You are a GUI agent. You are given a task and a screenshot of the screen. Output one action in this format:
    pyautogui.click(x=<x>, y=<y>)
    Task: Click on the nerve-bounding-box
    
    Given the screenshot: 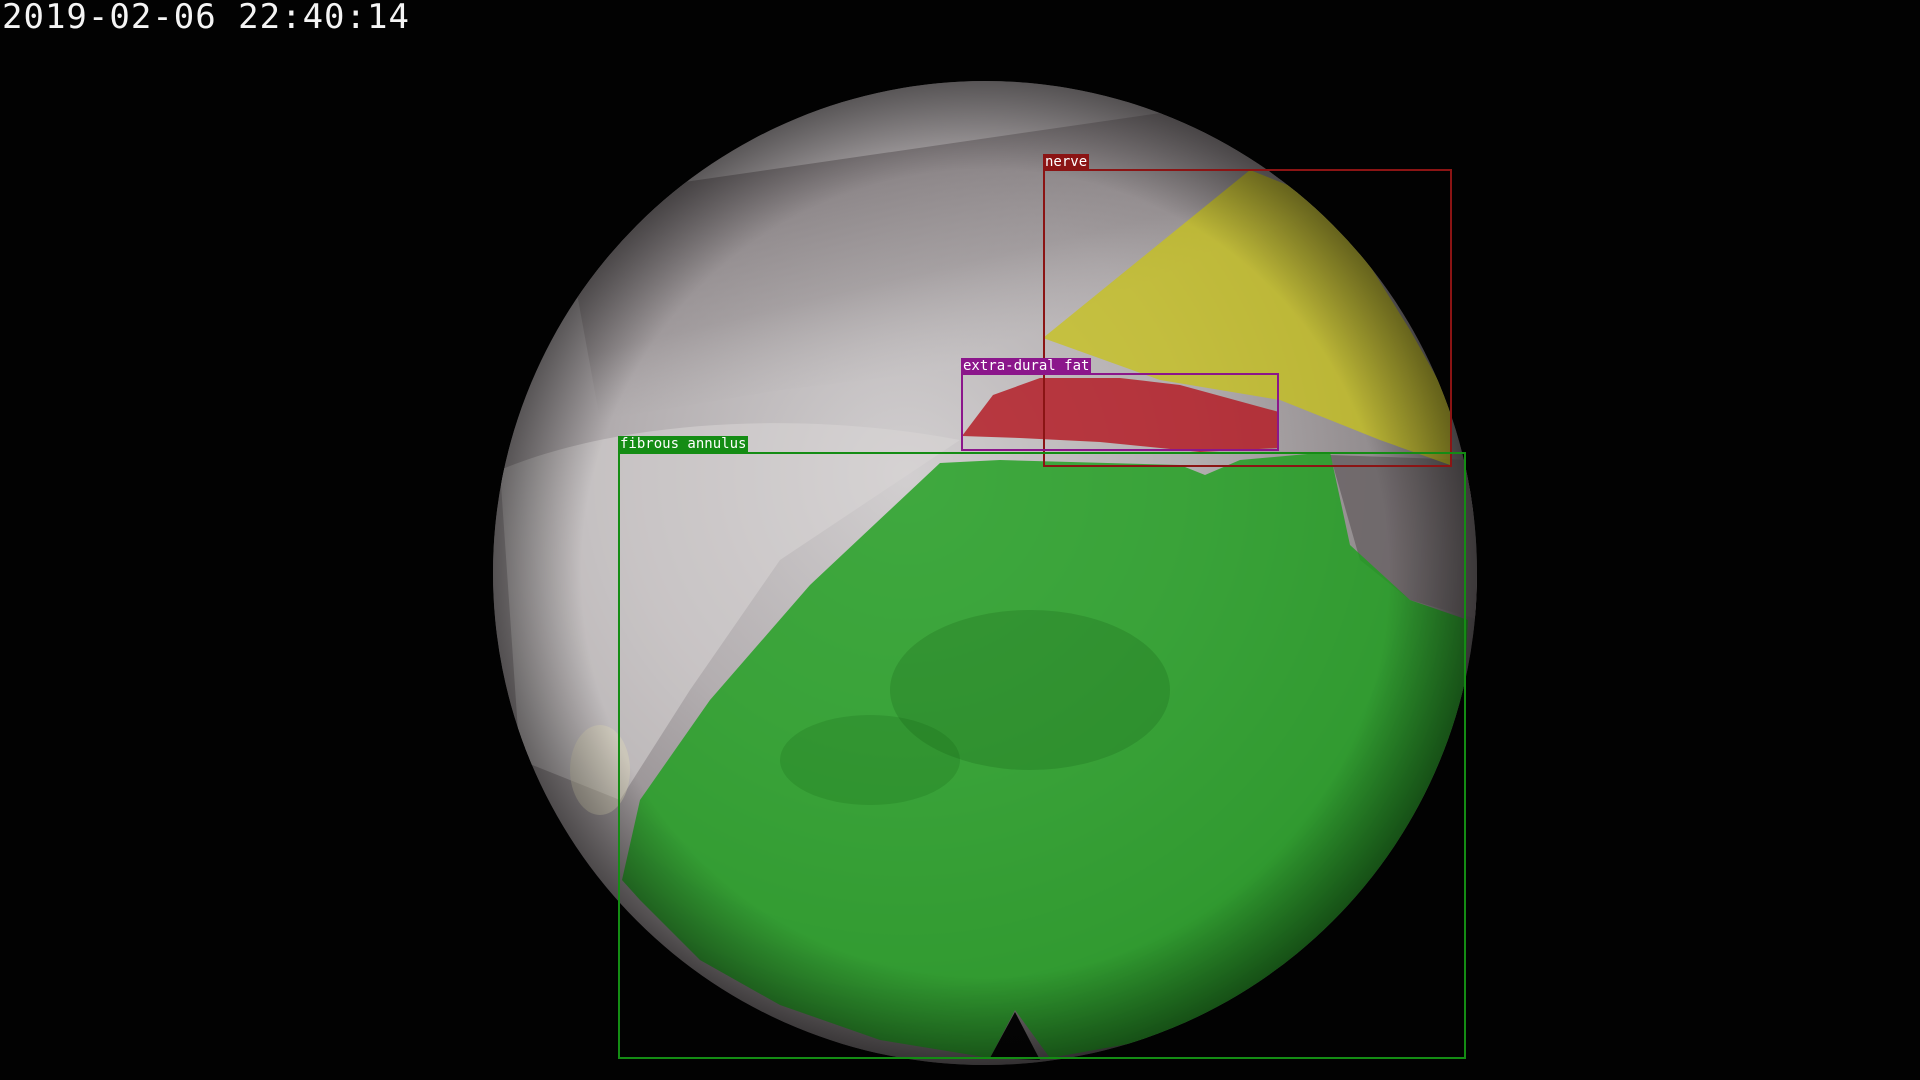 What is the action you would take?
    pyautogui.click(x=1247, y=318)
    